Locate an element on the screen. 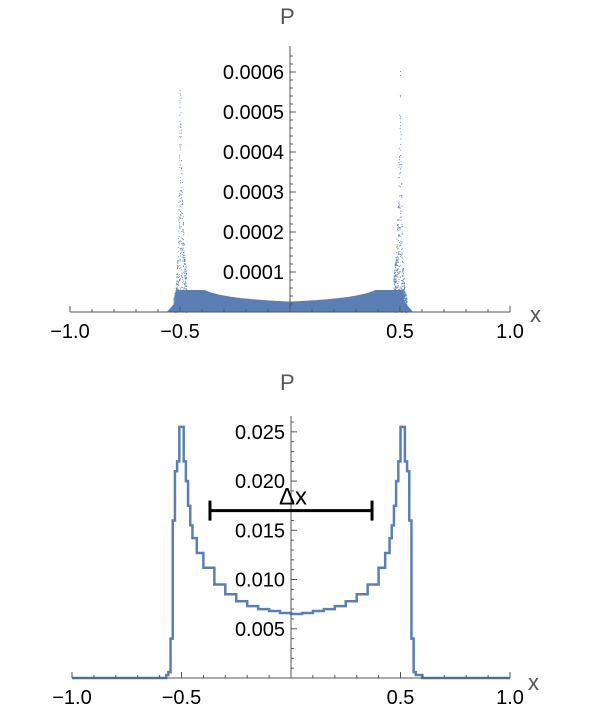 Image resolution: width=600 pixels, height=708 pixels. y-tick-label: 0.005 is located at coordinates (260, 630).